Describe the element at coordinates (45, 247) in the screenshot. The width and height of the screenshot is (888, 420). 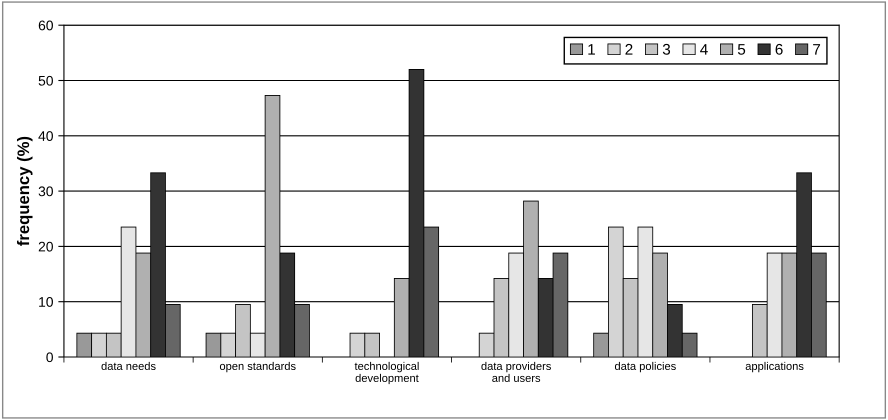
I see `y-tick-label: 20` at that location.